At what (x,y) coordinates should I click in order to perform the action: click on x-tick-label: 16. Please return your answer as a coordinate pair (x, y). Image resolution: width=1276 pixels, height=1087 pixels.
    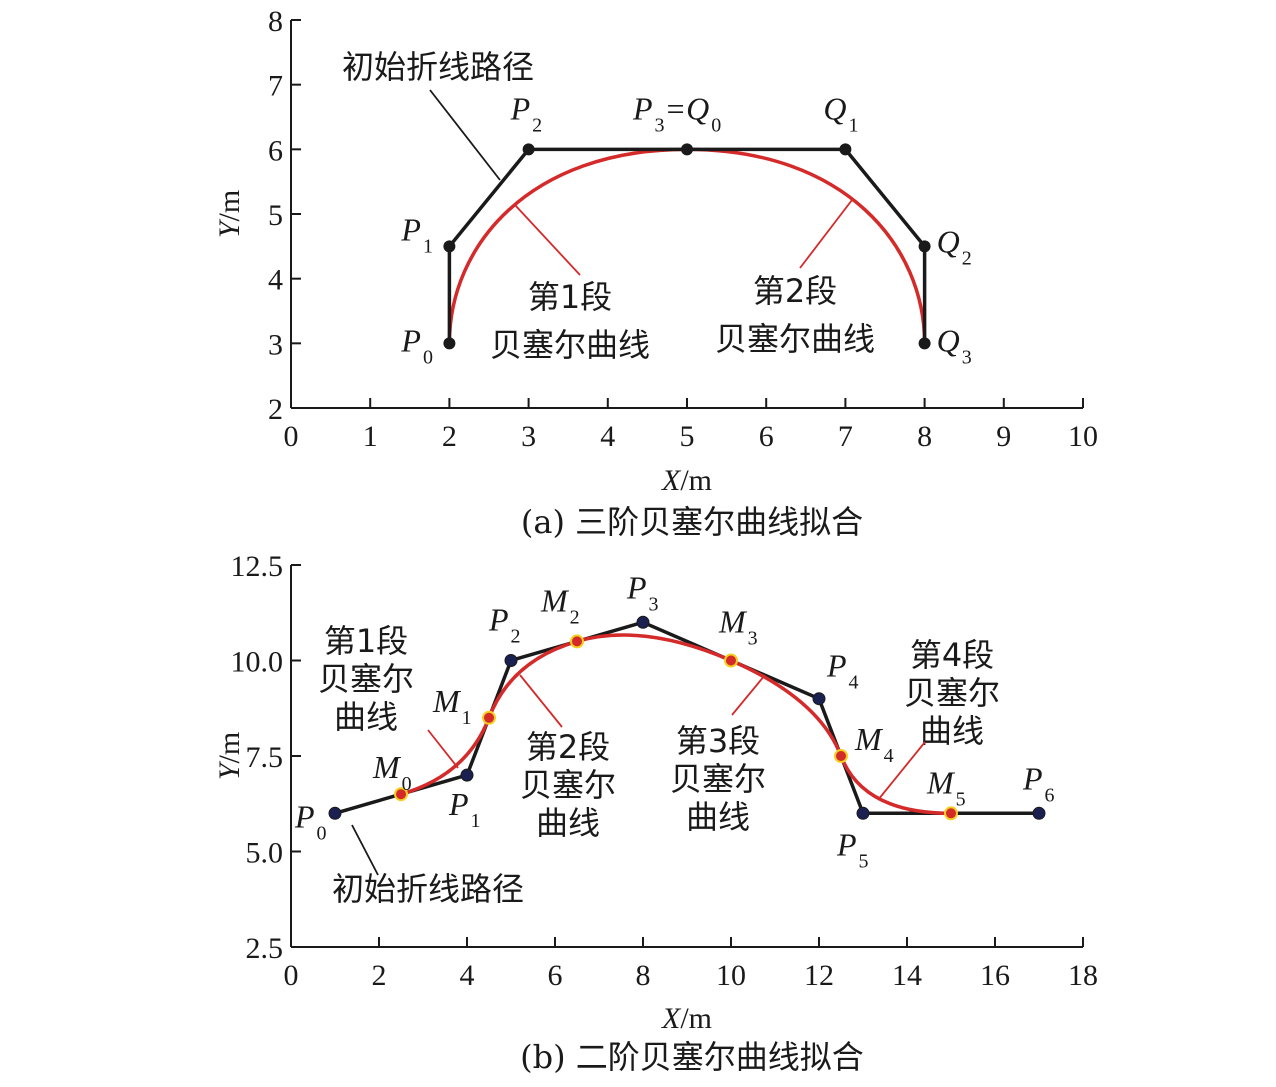
    Looking at the image, I should click on (995, 975).